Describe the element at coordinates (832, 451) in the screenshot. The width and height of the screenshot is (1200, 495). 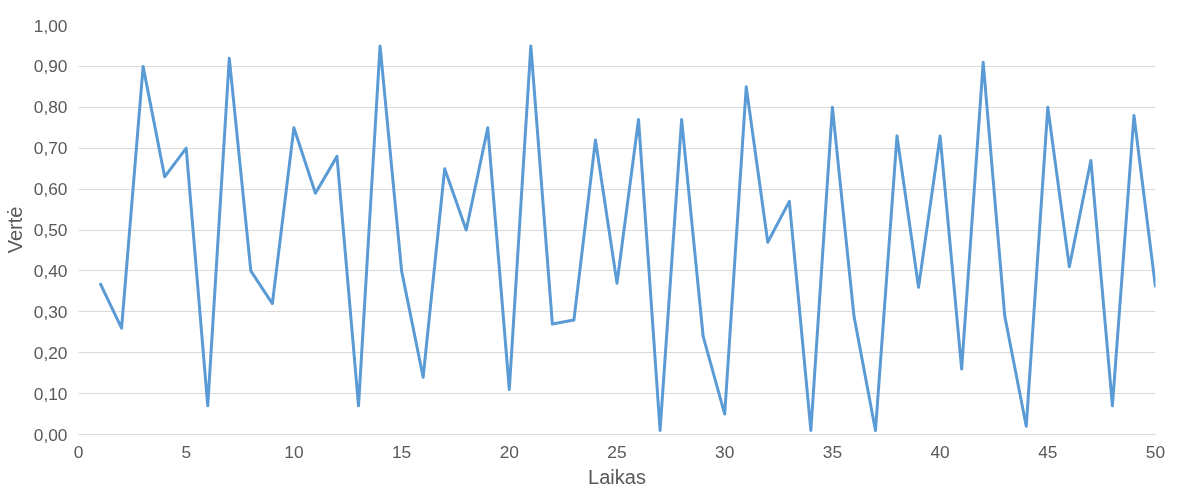
I see `x-tick-label: 35` at that location.